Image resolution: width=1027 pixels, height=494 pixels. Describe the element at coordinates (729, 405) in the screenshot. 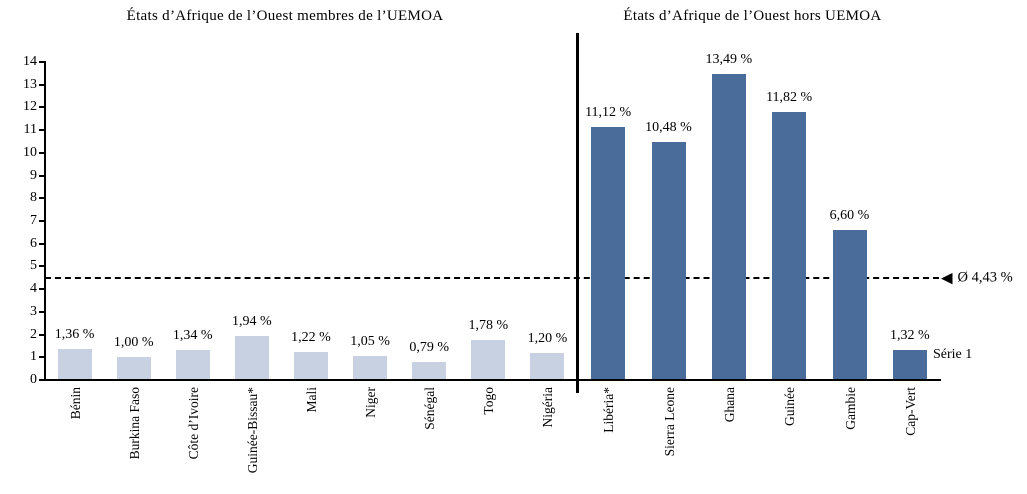

I see `category-label-ghana: Ghana` at that location.